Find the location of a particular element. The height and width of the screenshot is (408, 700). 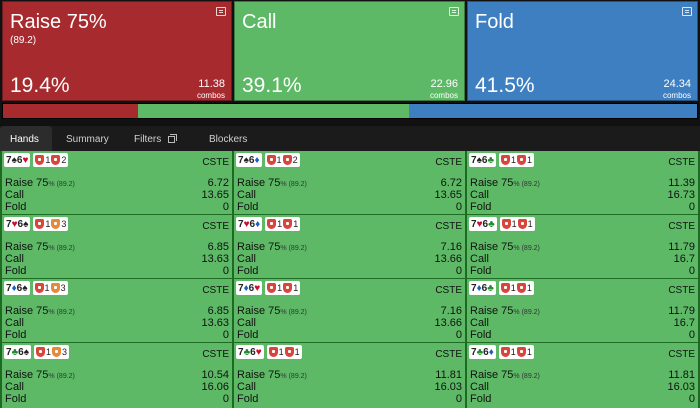

call-ev: 13.66 is located at coordinates (448, 323).